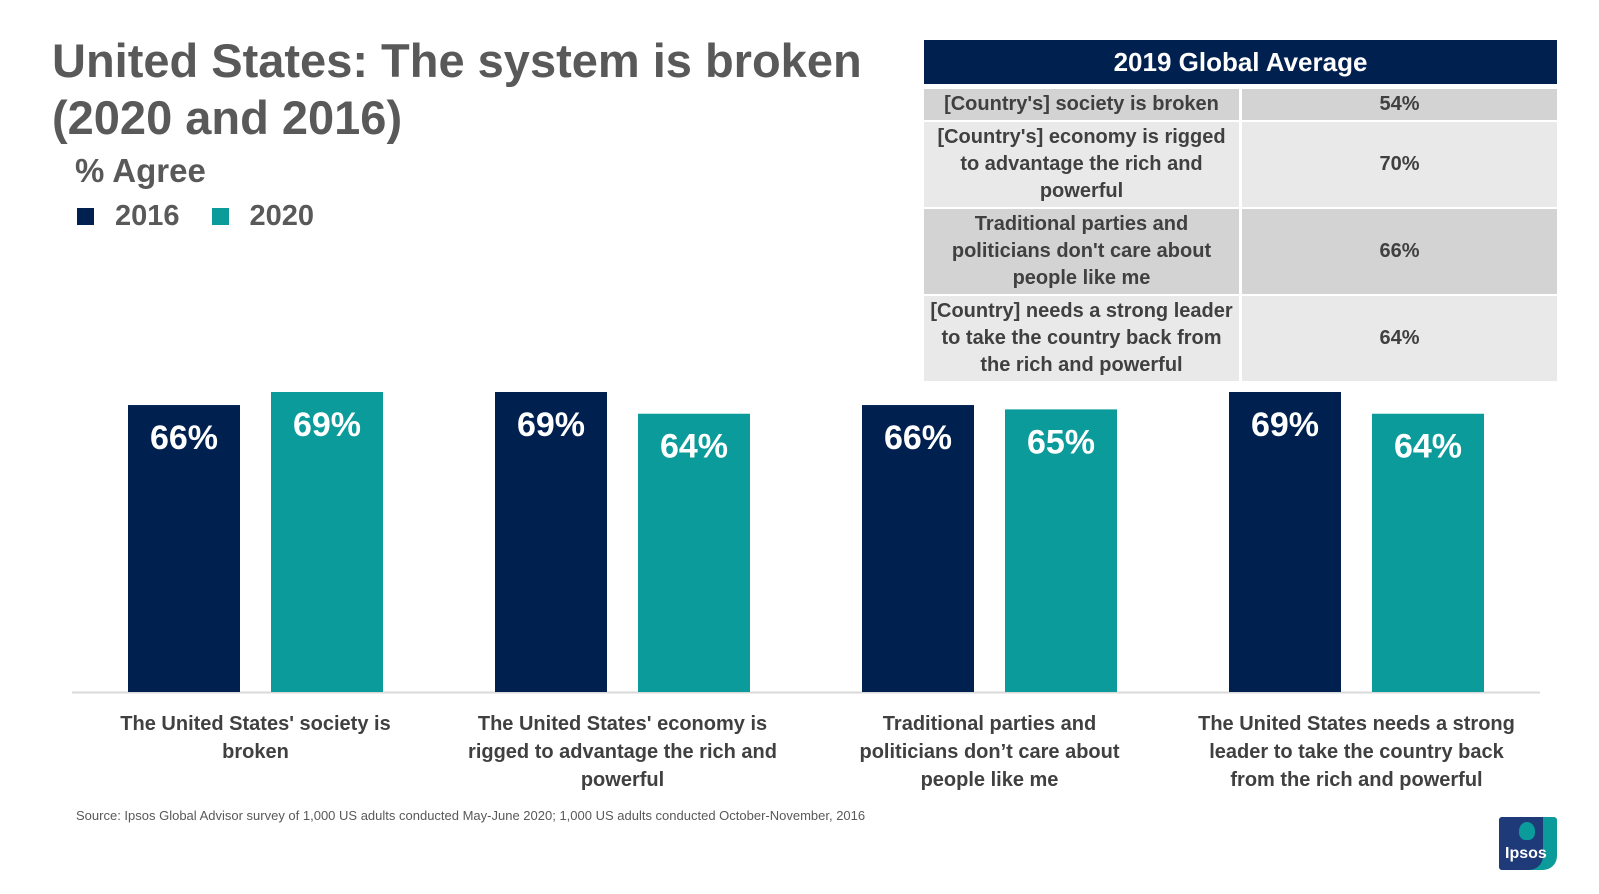 The height and width of the screenshot is (894, 1599). What do you see at coordinates (1398, 337) in the screenshot?
I see `row-value: 64%` at bounding box center [1398, 337].